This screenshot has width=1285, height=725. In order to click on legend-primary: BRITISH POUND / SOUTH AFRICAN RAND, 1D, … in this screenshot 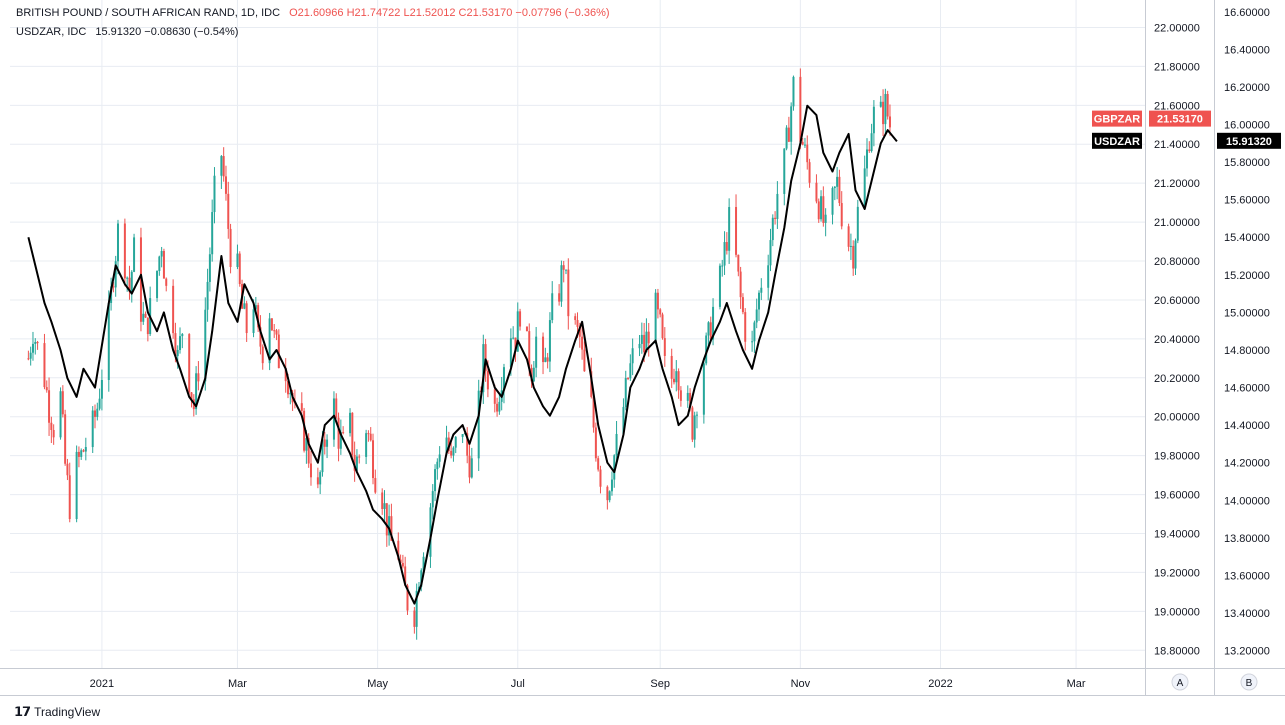, I will do `click(313, 13)`.